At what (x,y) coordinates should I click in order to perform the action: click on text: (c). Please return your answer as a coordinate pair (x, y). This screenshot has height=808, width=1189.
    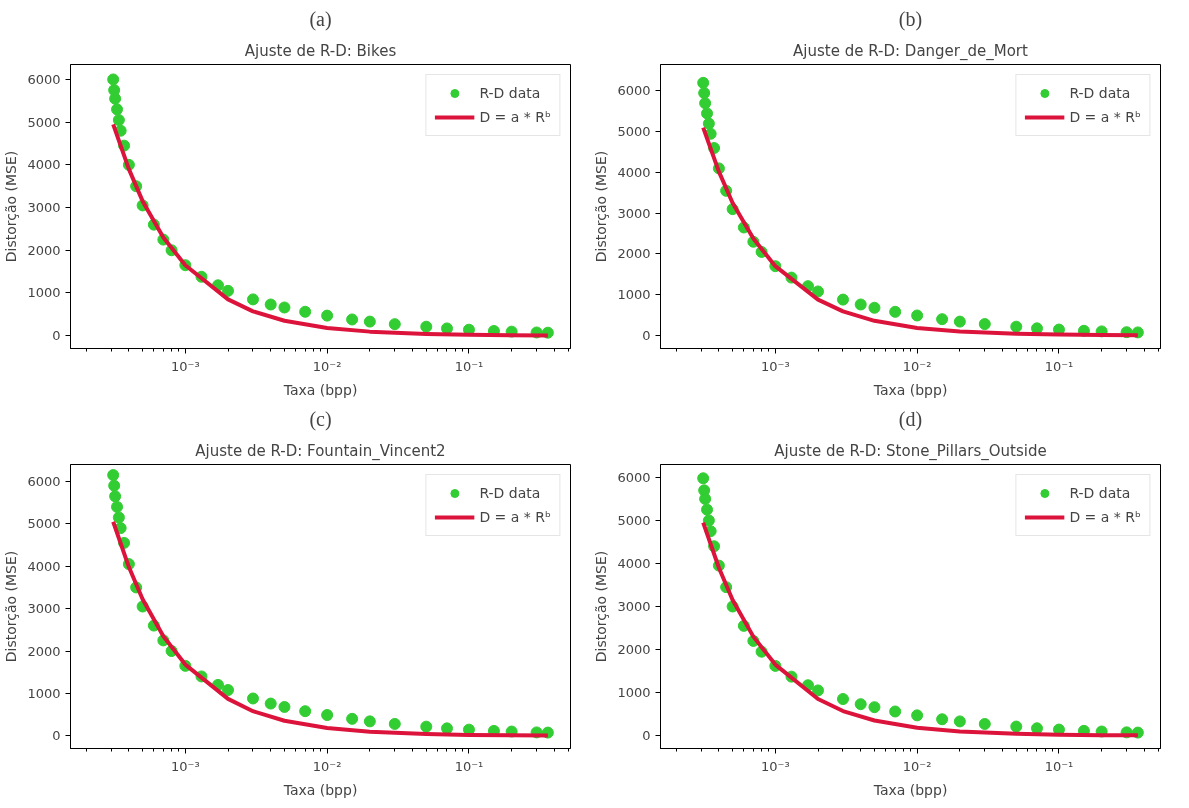
    Looking at the image, I should click on (320, 419).